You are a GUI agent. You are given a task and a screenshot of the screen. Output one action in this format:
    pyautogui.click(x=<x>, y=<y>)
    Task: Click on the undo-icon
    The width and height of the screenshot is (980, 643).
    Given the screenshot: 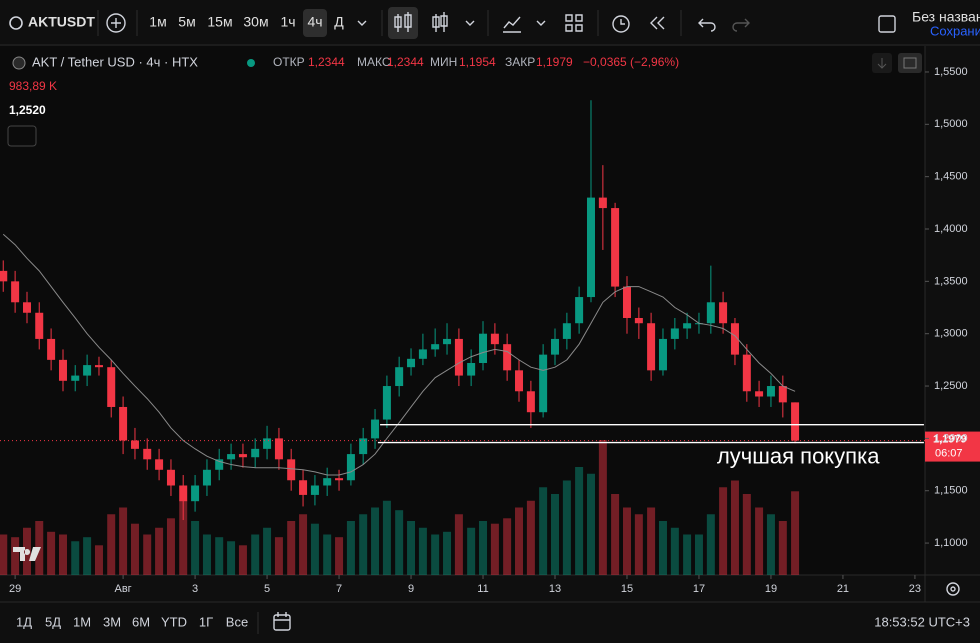 What is the action you would take?
    pyautogui.click(x=707, y=25)
    